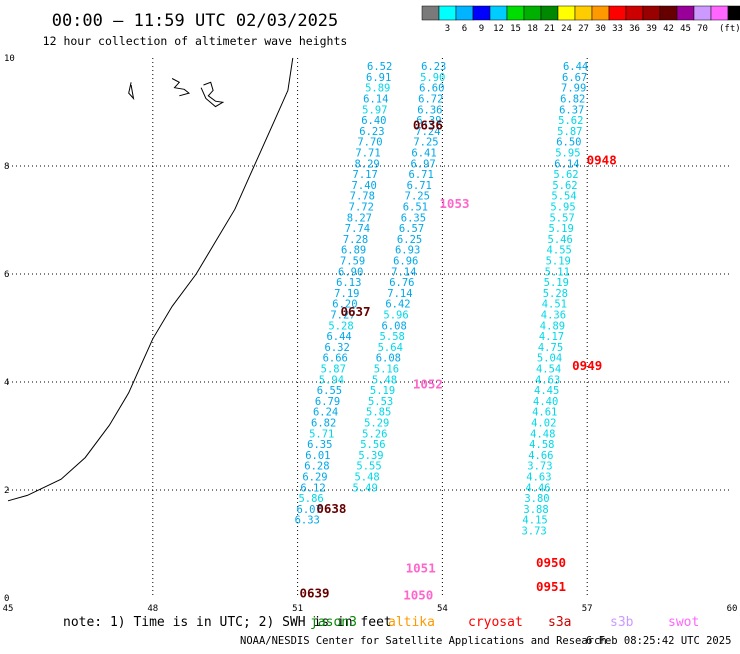 The height and width of the screenshot is (654, 740). Describe the element at coordinates (6, 167) in the screenshot. I see `y-tick-label: 8` at that location.